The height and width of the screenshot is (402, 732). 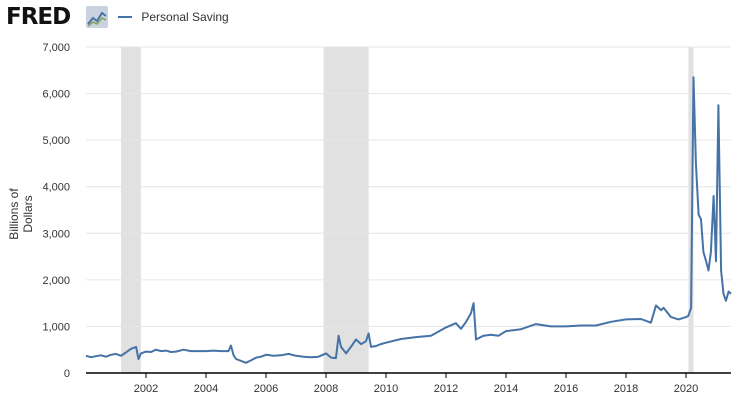 I want to click on x-tick-label: 2012, so click(x=446, y=389).